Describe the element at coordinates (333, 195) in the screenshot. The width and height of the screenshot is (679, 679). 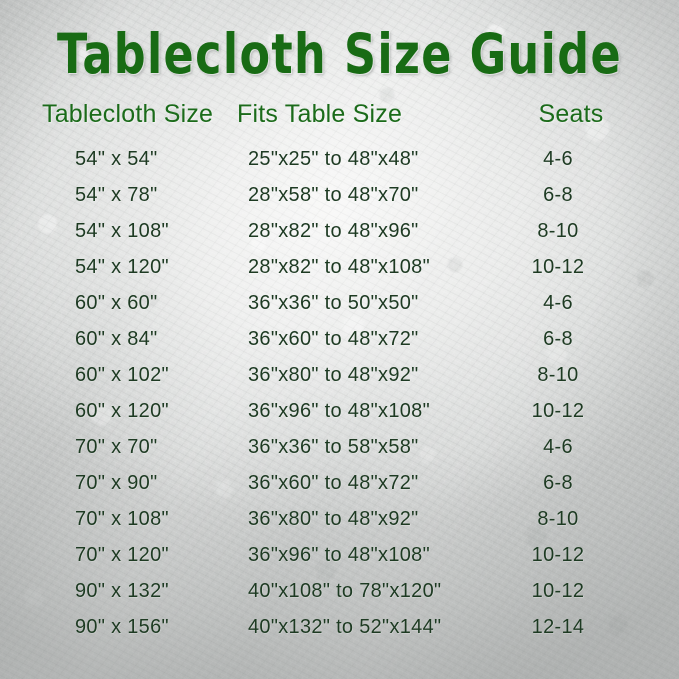
I see `cell-fits-table-size: 28"x58" to 48"x70"` at that location.